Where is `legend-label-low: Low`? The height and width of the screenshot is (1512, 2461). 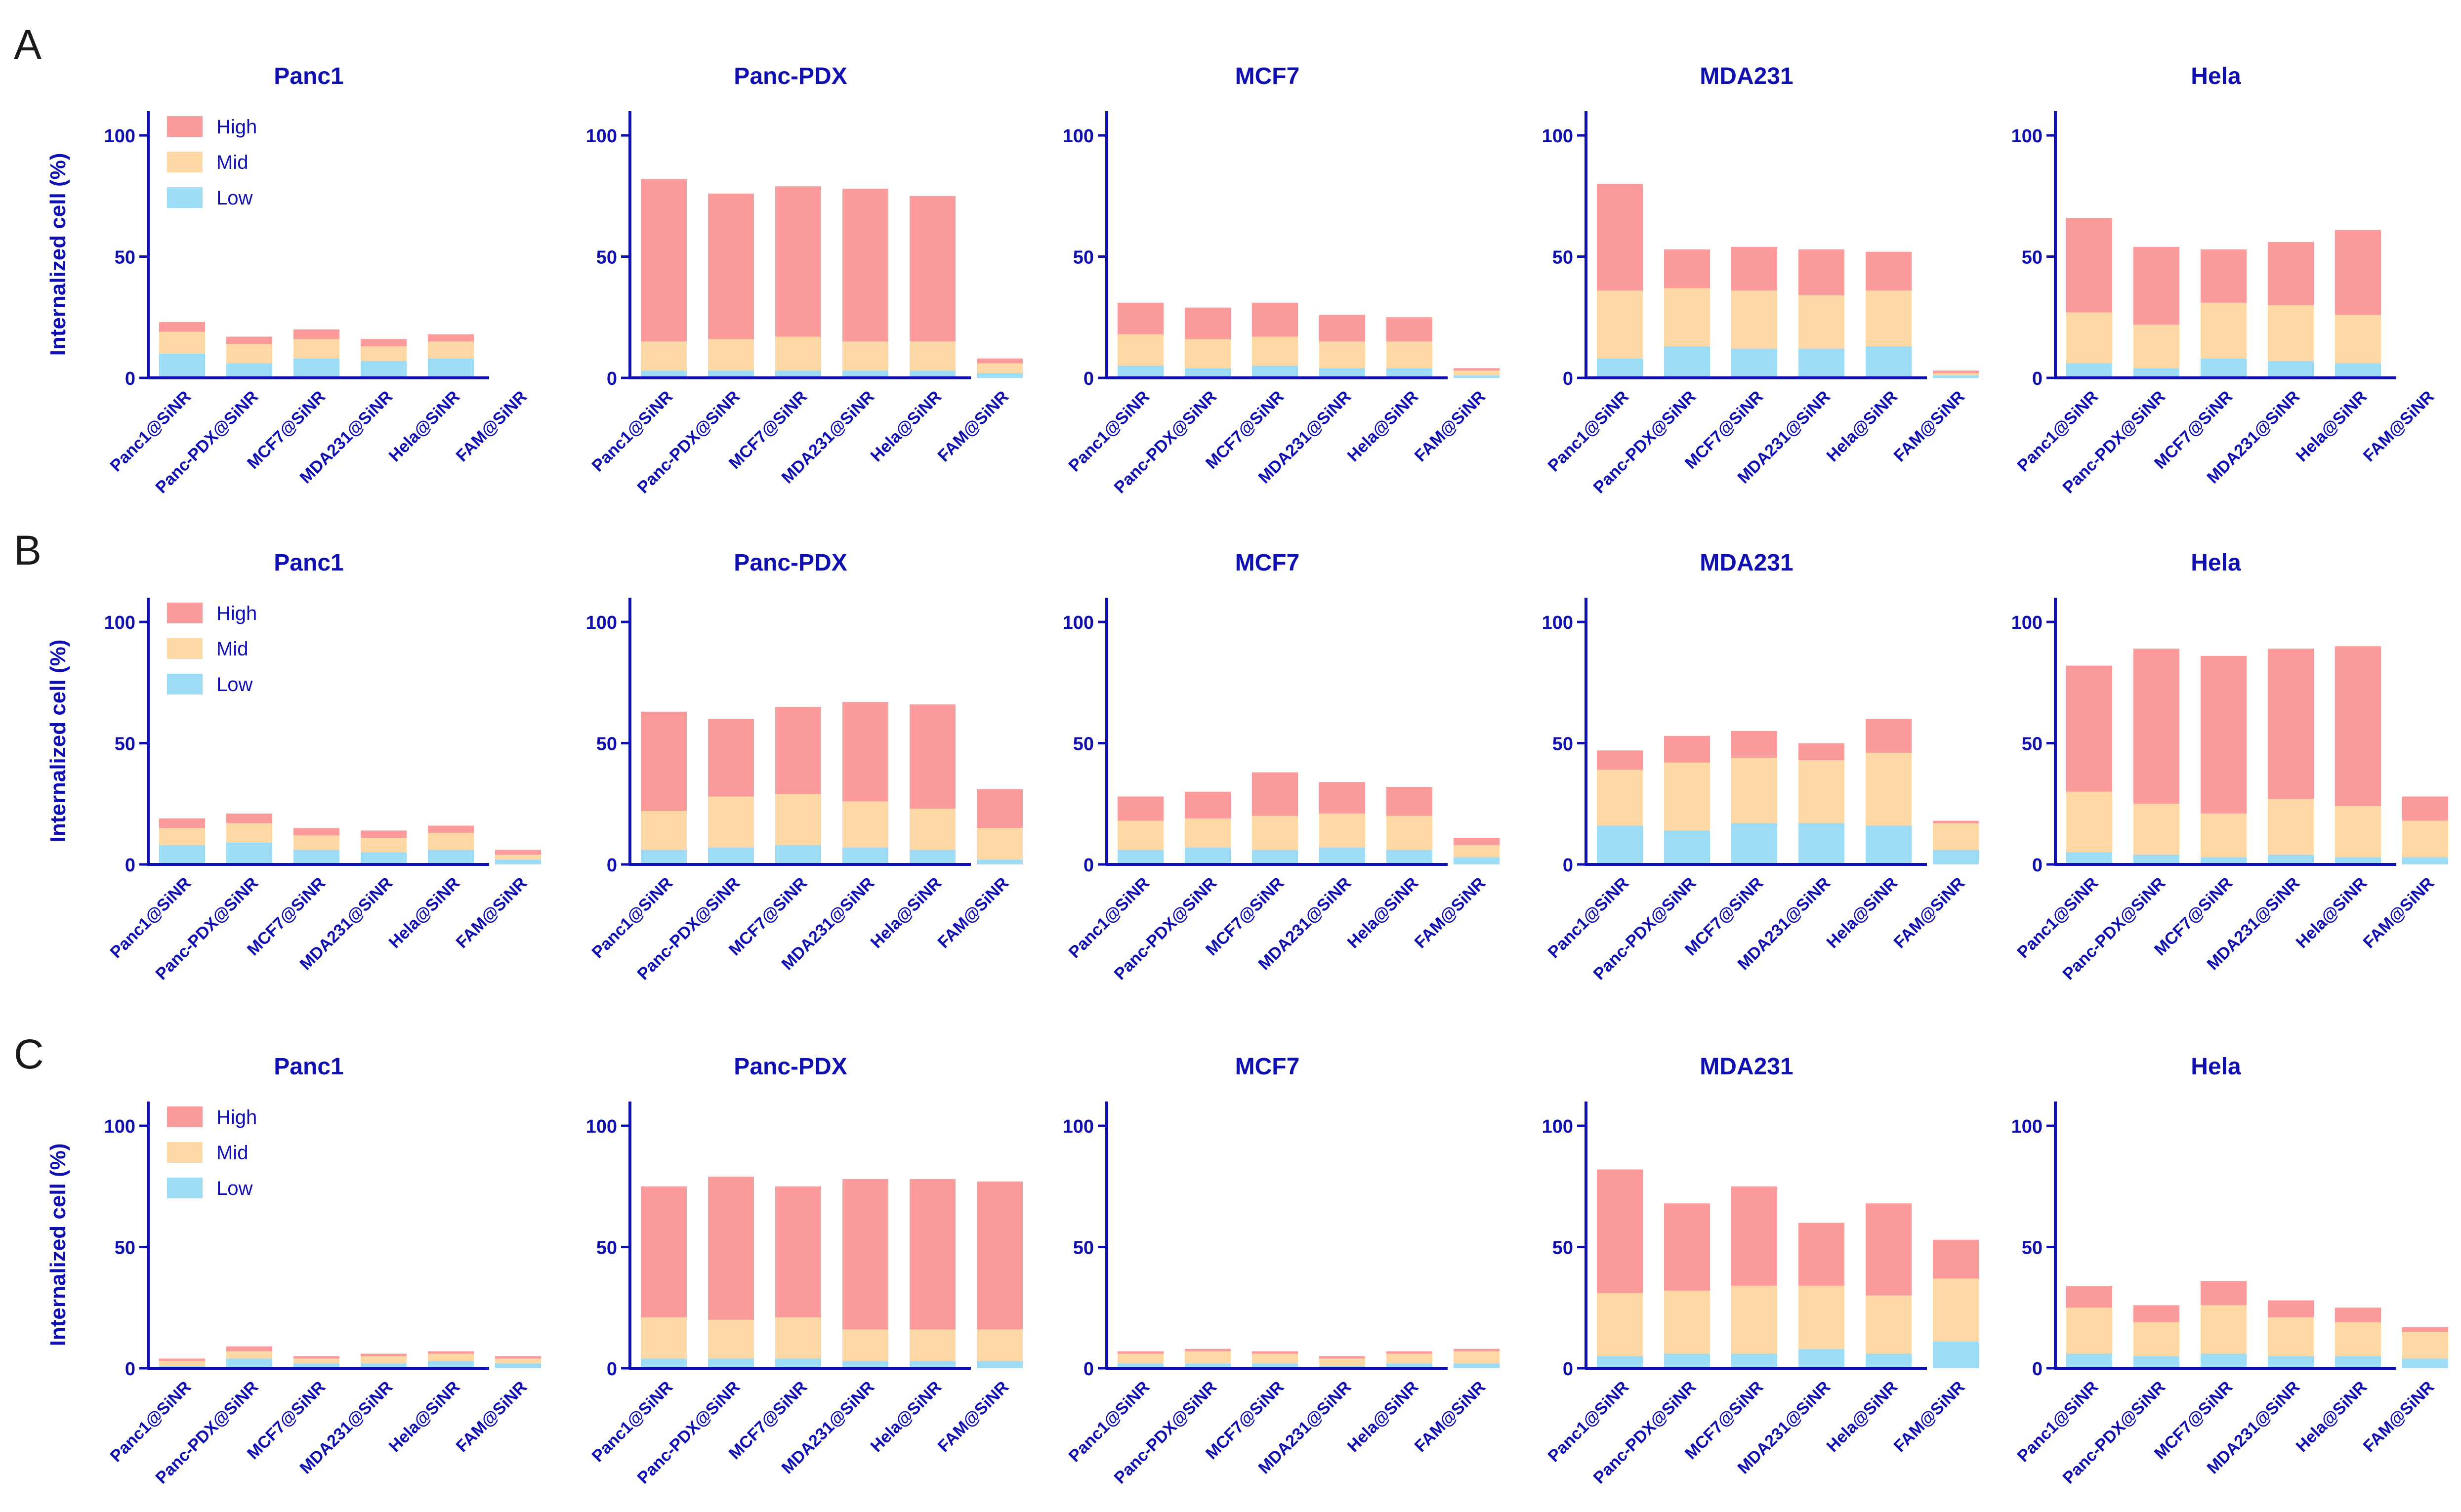
legend-label-low: Low is located at coordinates (234, 684).